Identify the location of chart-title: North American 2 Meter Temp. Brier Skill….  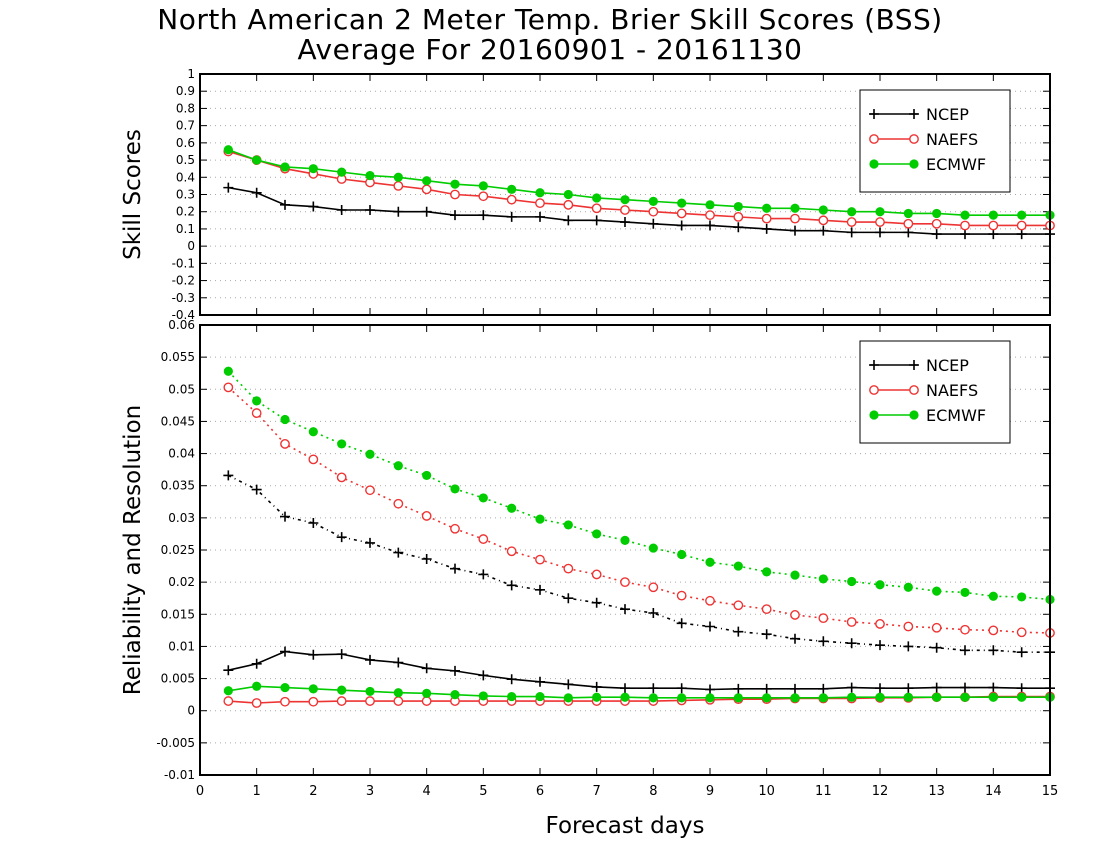
(550, 19).